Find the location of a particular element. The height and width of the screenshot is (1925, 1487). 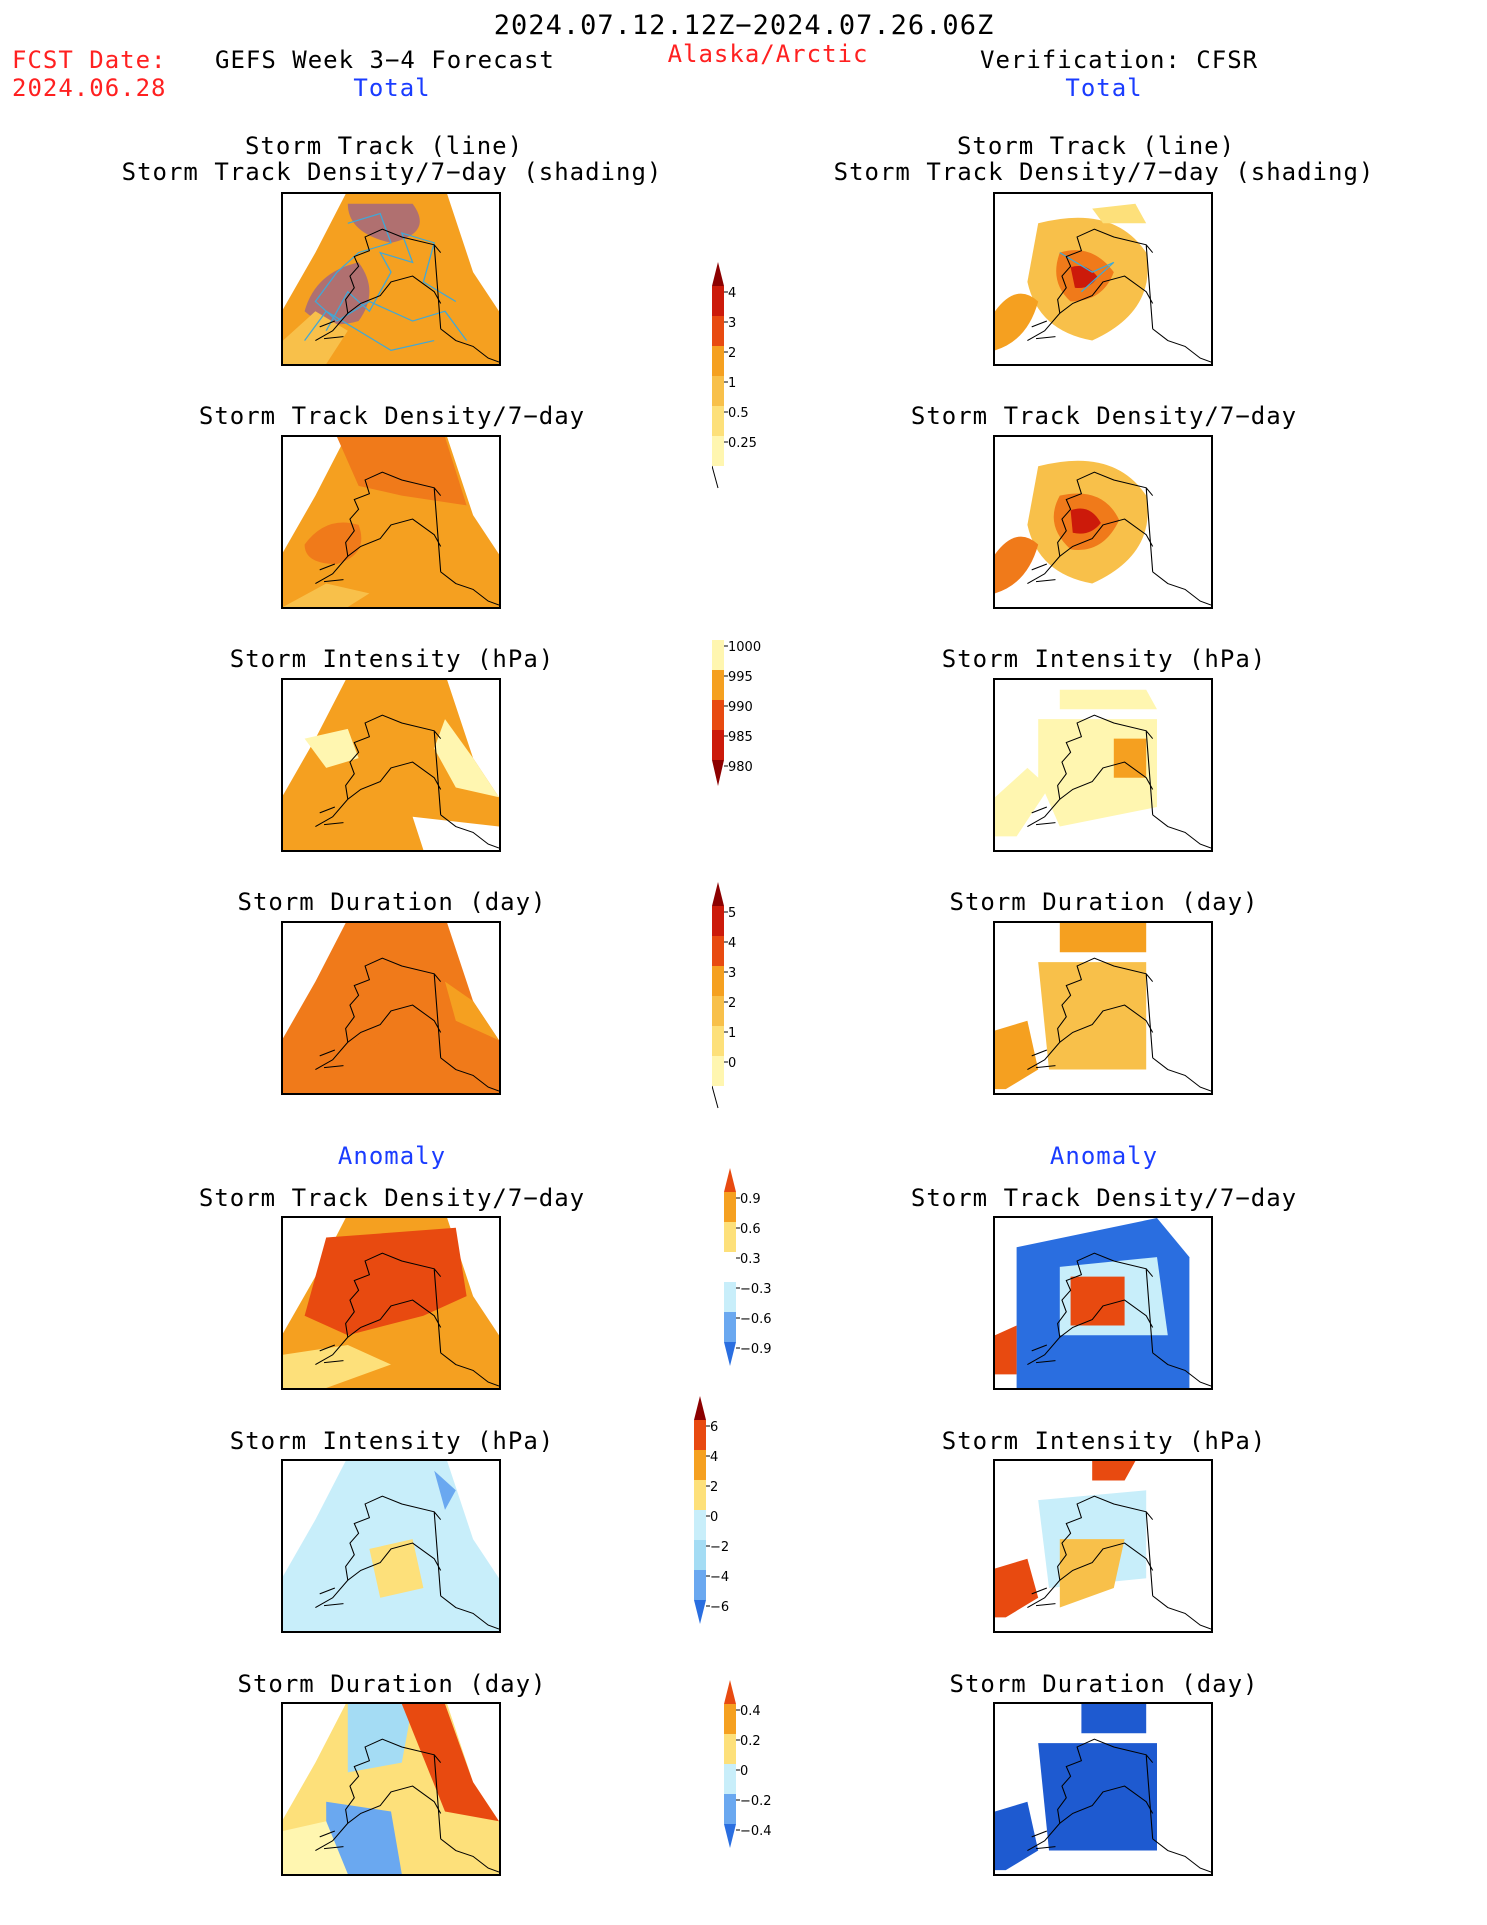

fc-track-storm-tracks is located at coordinates (386, 281).